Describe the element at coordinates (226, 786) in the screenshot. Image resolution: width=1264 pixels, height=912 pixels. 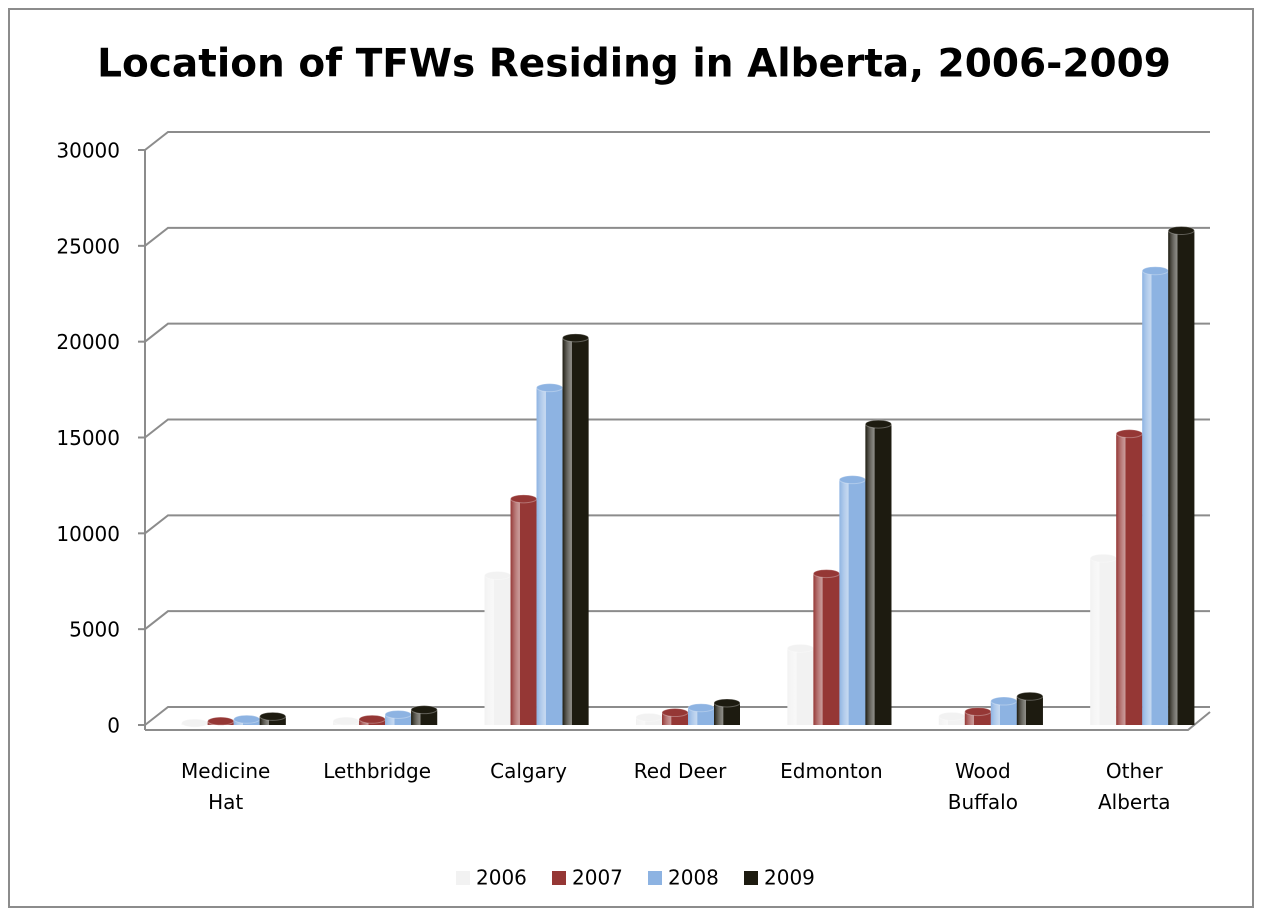
I see `x-tick-label: Medicine Hat` at that location.